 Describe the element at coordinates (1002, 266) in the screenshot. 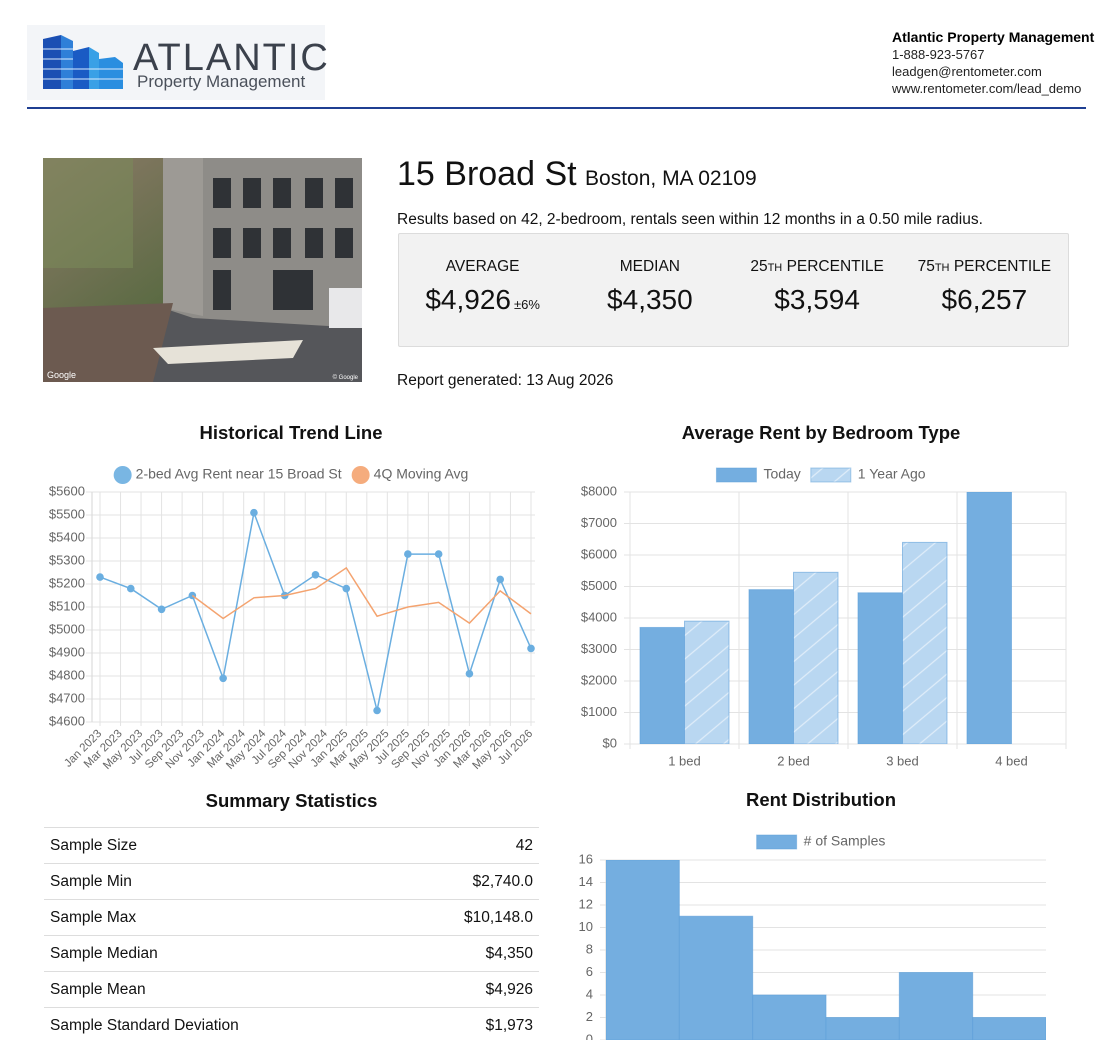

I see `stat-label: PERCENTILE` at that location.